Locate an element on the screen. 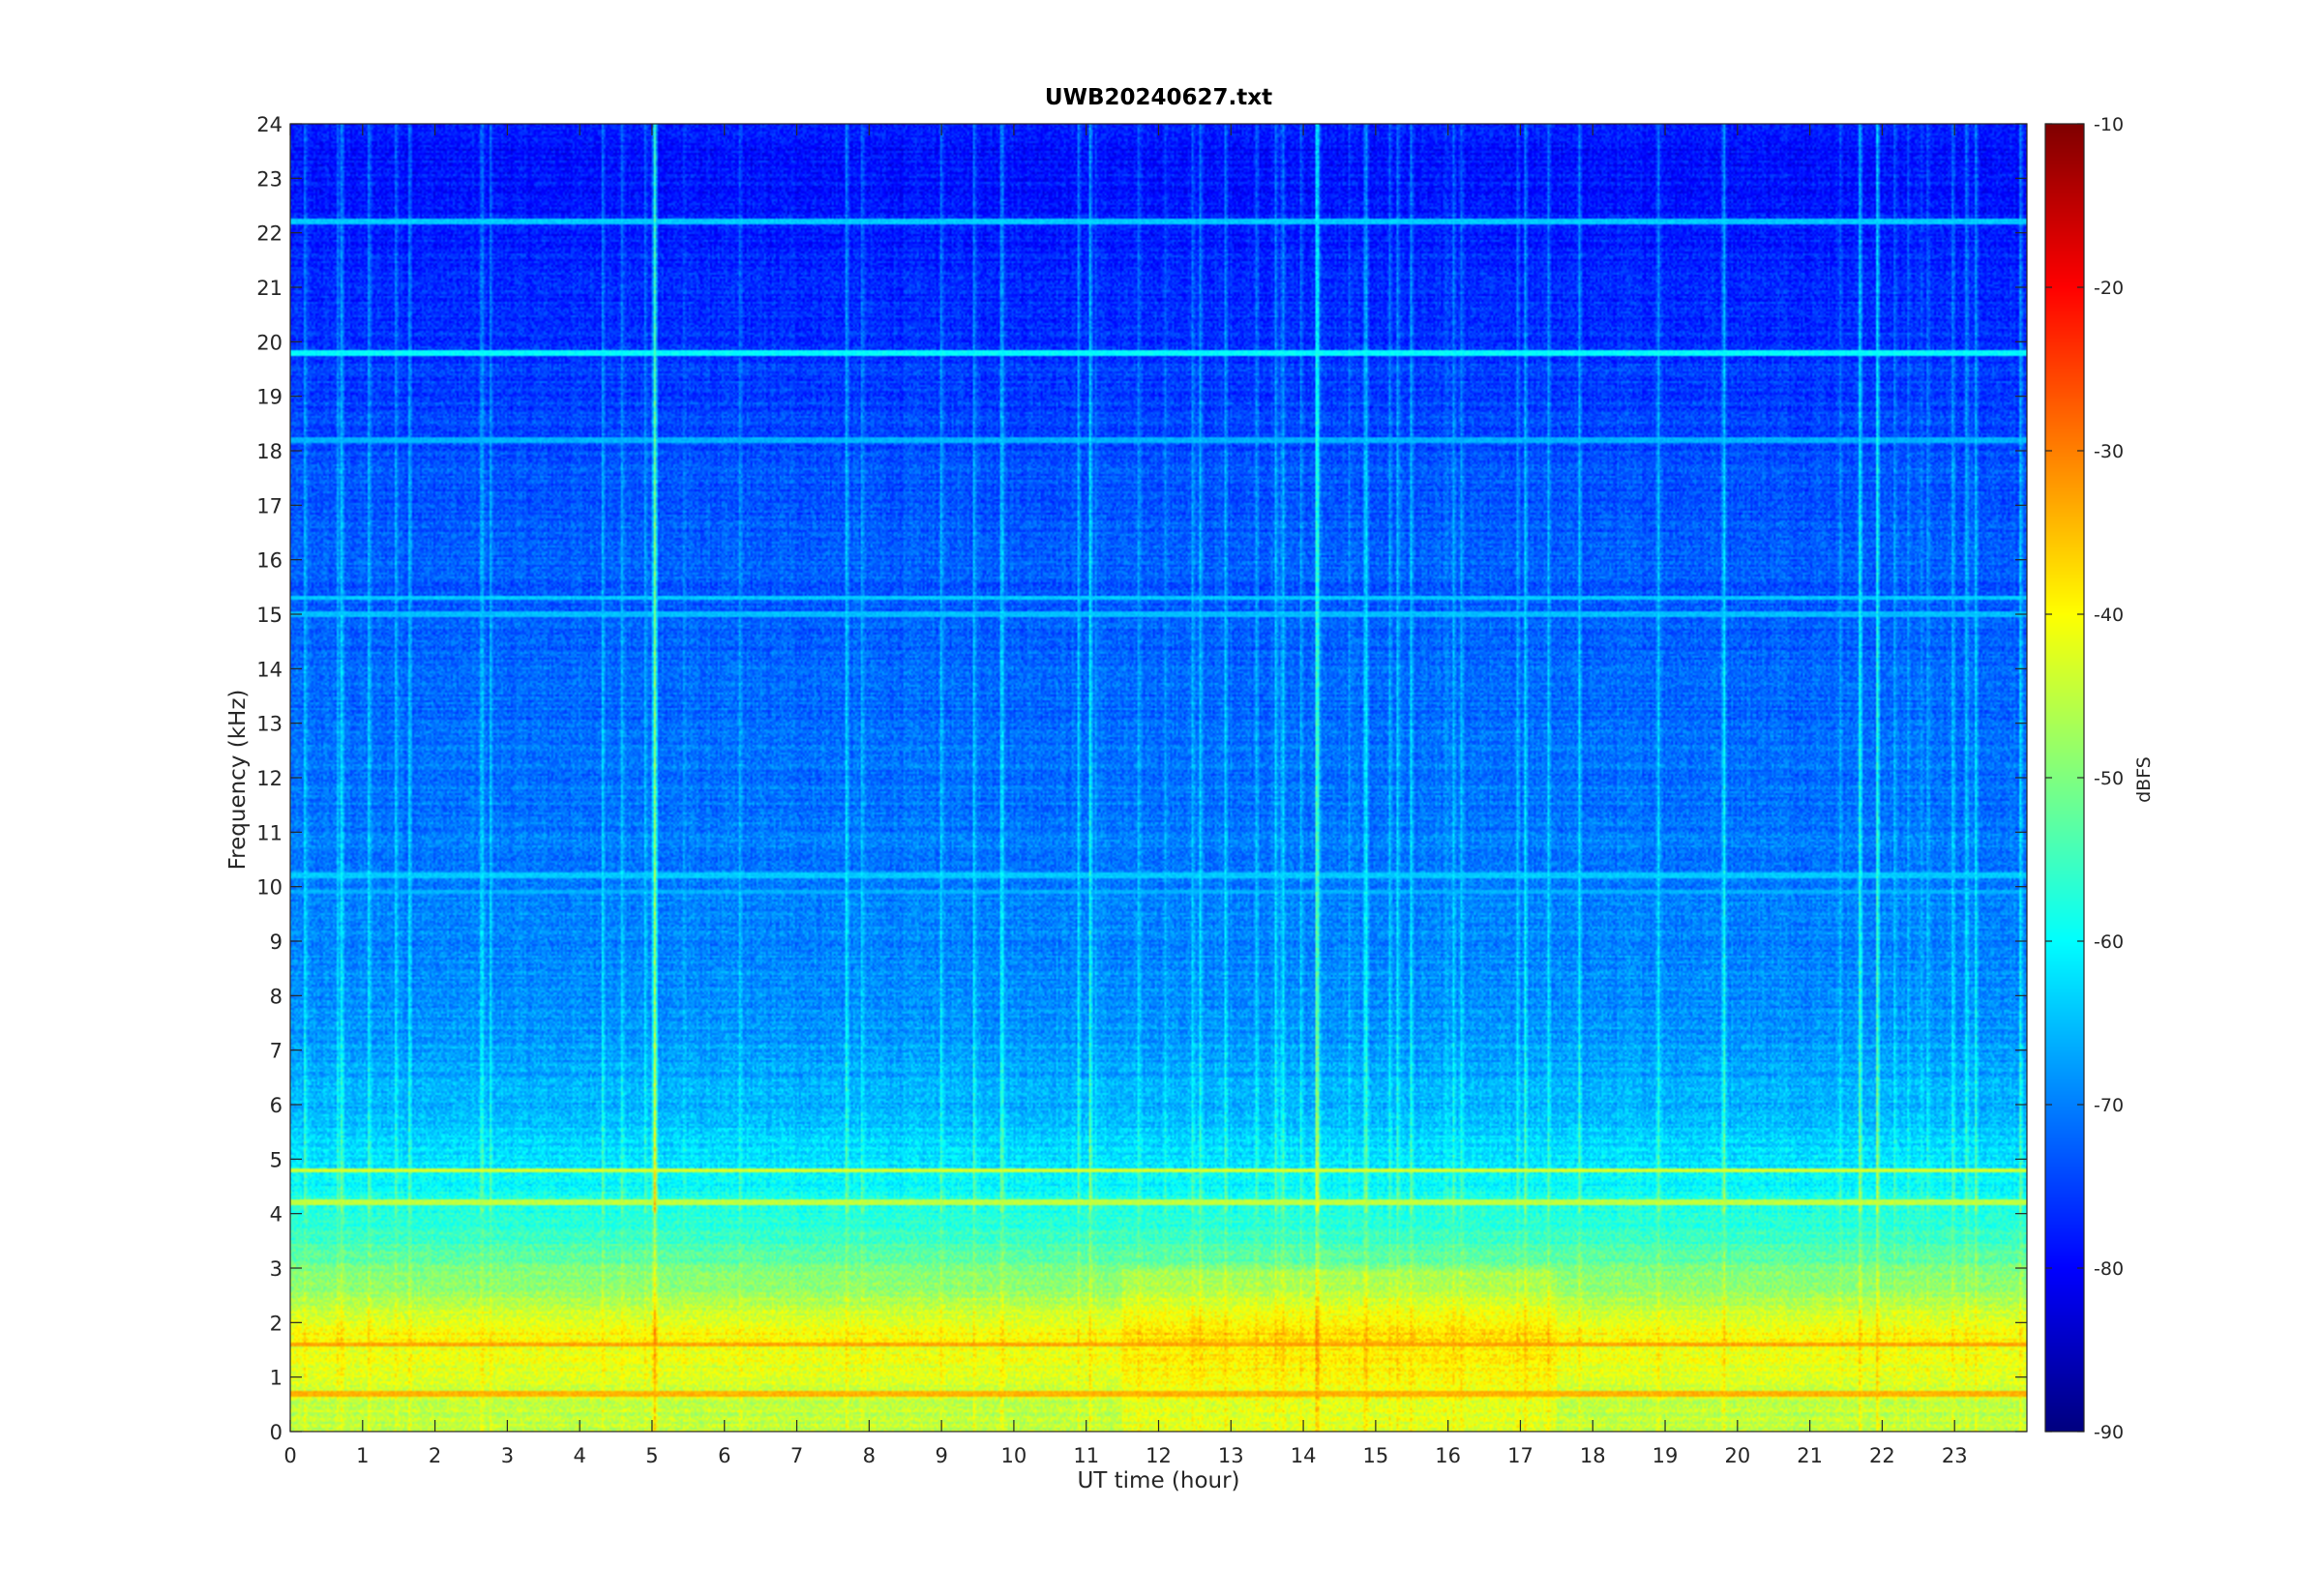 This screenshot has width=2322, height=1596. colorbar-tick-label: -10 is located at coordinates (2109, 124).